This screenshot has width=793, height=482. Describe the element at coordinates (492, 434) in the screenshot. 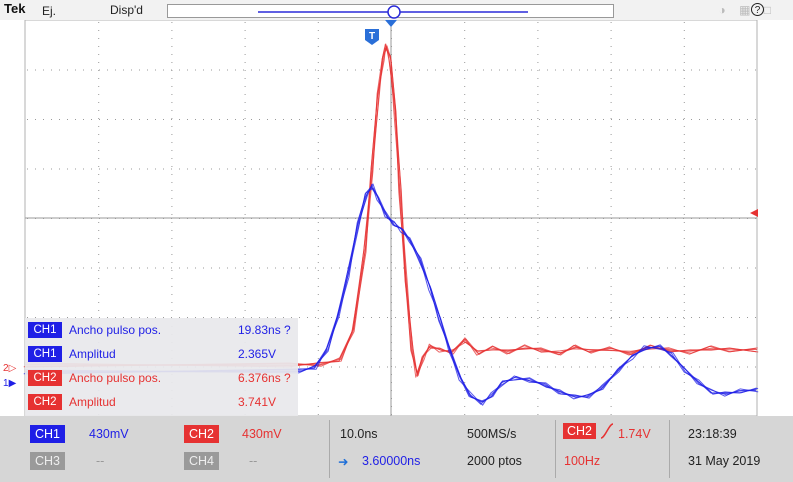

I see `sample-rate: 500MS/s` at that location.